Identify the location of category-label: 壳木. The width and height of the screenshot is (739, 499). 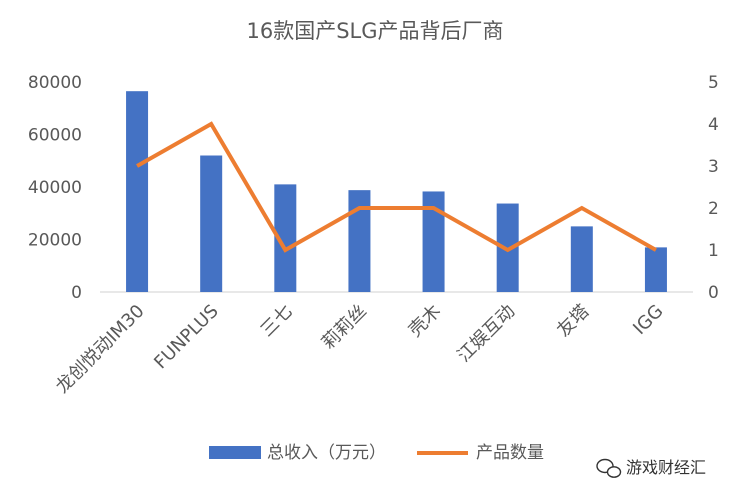
(425, 321).